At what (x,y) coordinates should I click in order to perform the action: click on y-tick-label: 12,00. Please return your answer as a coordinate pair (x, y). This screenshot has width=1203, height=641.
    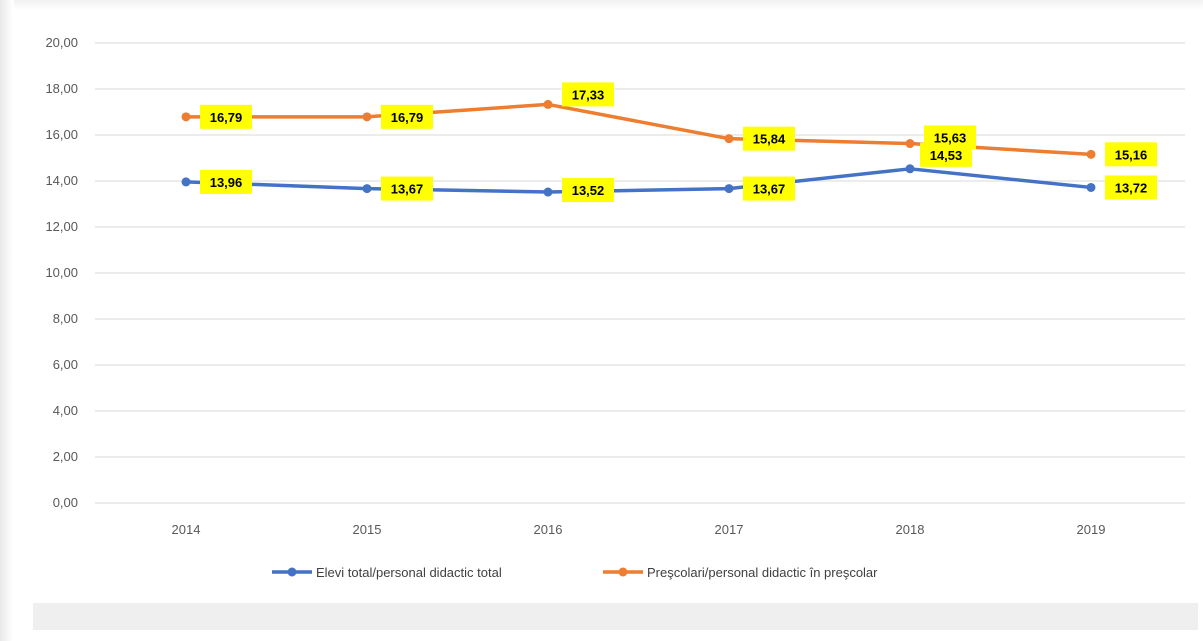
    Looking at the image, I should click on (61, 226).